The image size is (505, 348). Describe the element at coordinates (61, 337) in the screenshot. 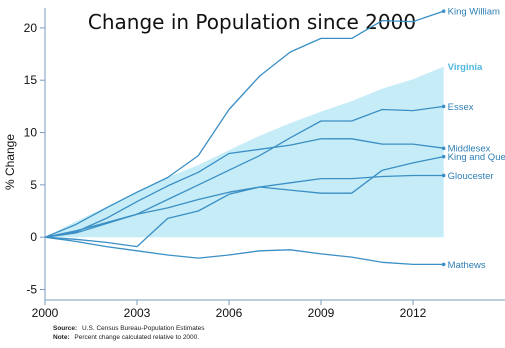

I see `percent-change-note-label: Note:` at that location.